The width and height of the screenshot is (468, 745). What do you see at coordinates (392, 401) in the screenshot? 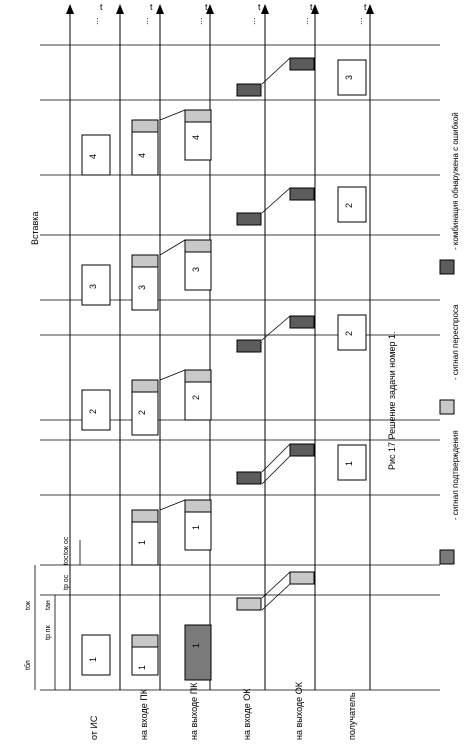
I see `figure-caption: Рис 17 Решение задачи номер 1.` at bounding box center [392, 401].